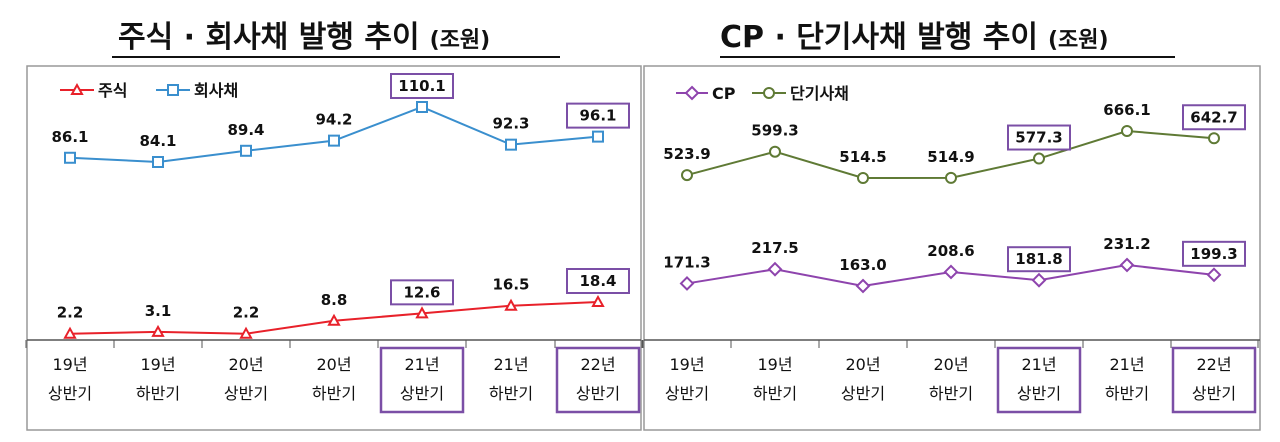 This screenshot has width=1280, height=442. Describe the element at coordinates (950, 157) in the screenshot. I see `data-label: 514.9` at that location.